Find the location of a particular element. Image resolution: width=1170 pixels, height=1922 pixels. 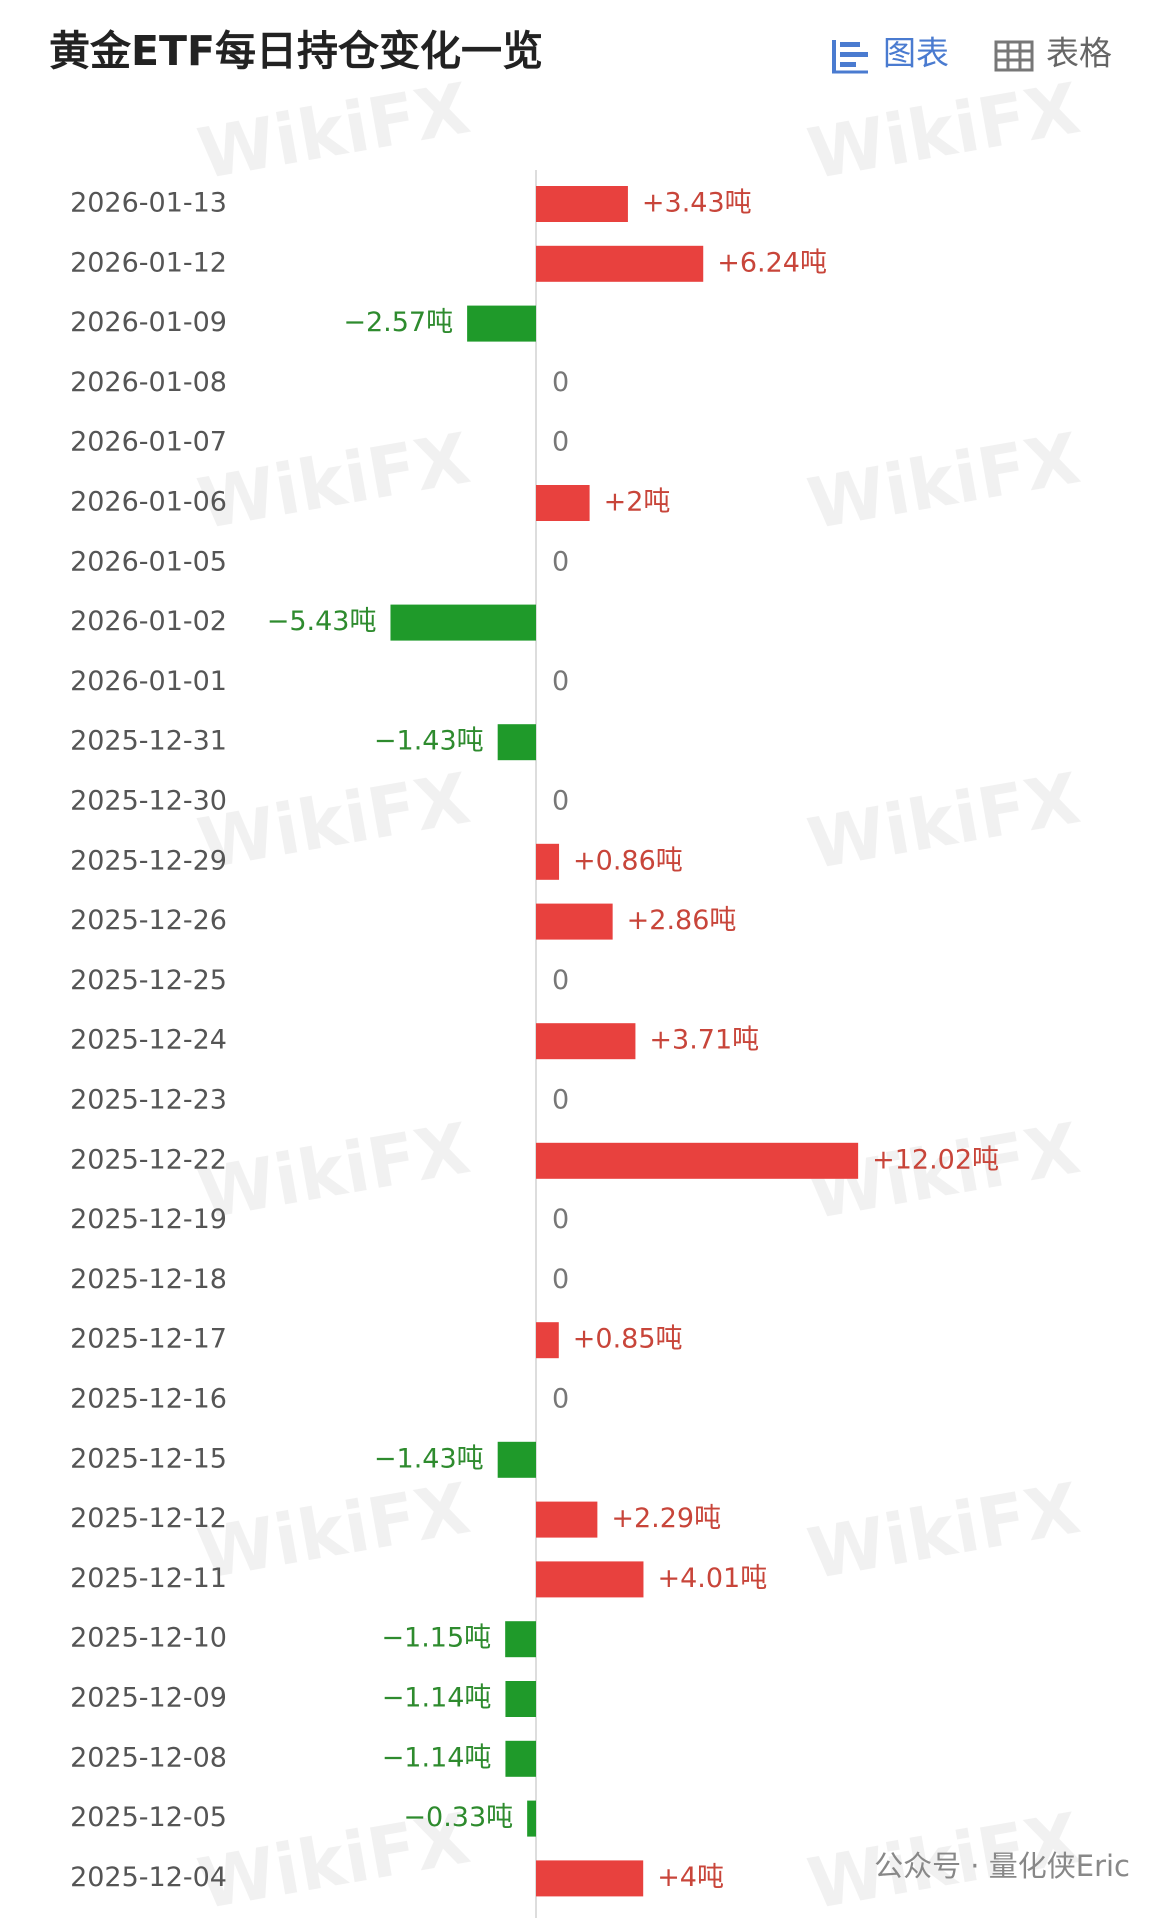

category-label: 2025-12-31 is located at coordinates (148, 741).